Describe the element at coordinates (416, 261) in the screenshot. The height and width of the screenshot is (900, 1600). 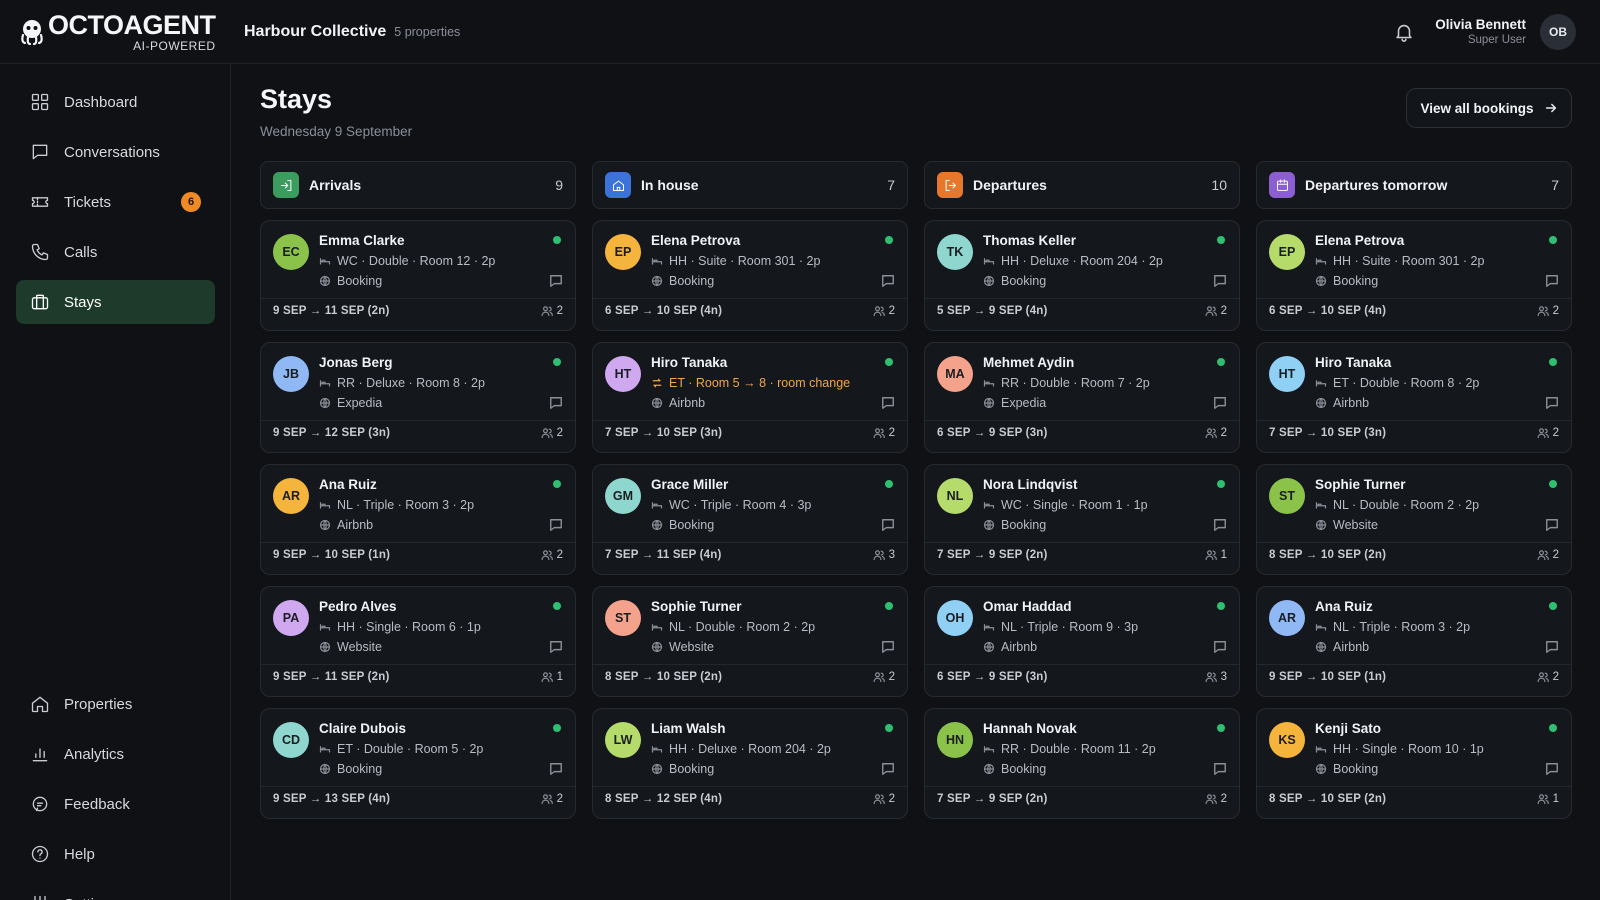
I see `room-details-text: WC · Double · Room 12 · 2p` at that location.